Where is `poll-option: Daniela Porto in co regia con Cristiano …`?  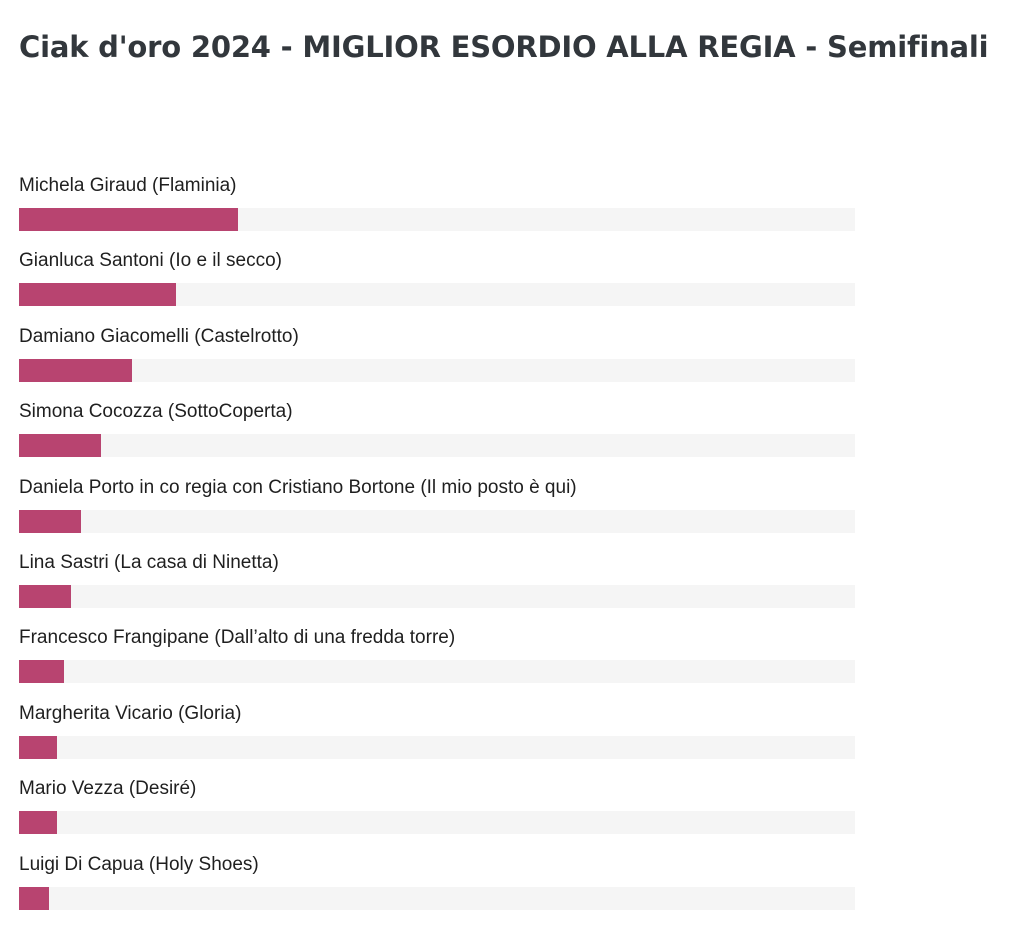
poll-option: Daniela Porto in co regia con Cristiano … is located at coordinates (437, 509).